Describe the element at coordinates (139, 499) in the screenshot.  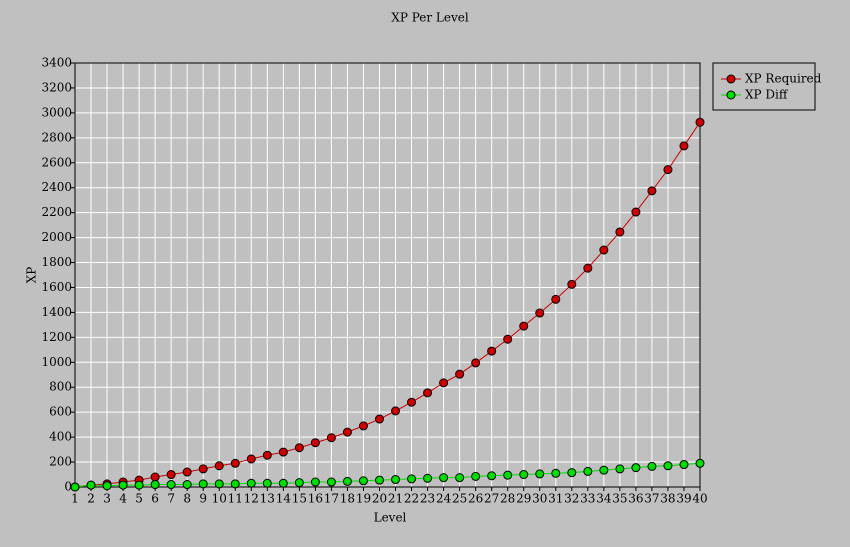
I see `x-tick-label: 5` at that location.